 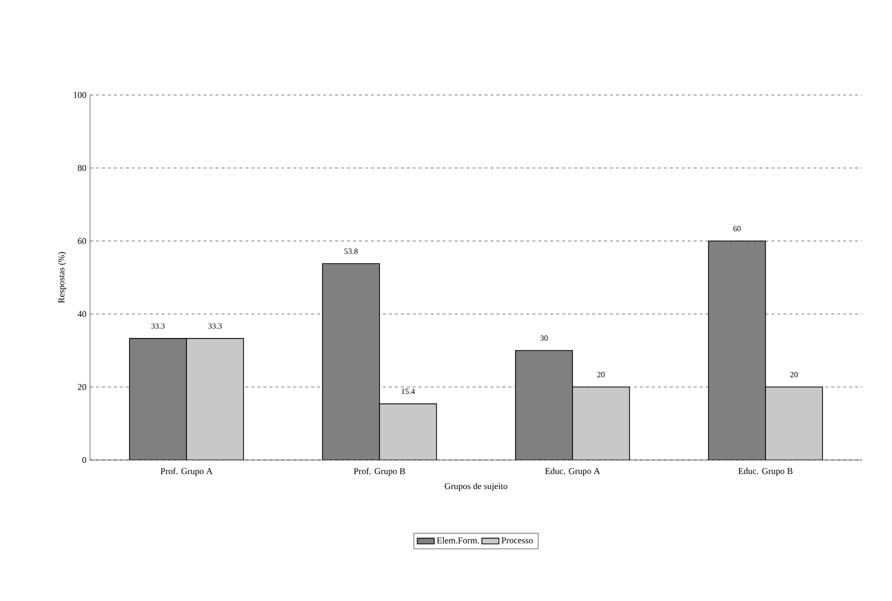 What do you see at coordinates (82, 387) in the screenshot?
I see `y-tick-label: 20` at bounding box center [82, 387].